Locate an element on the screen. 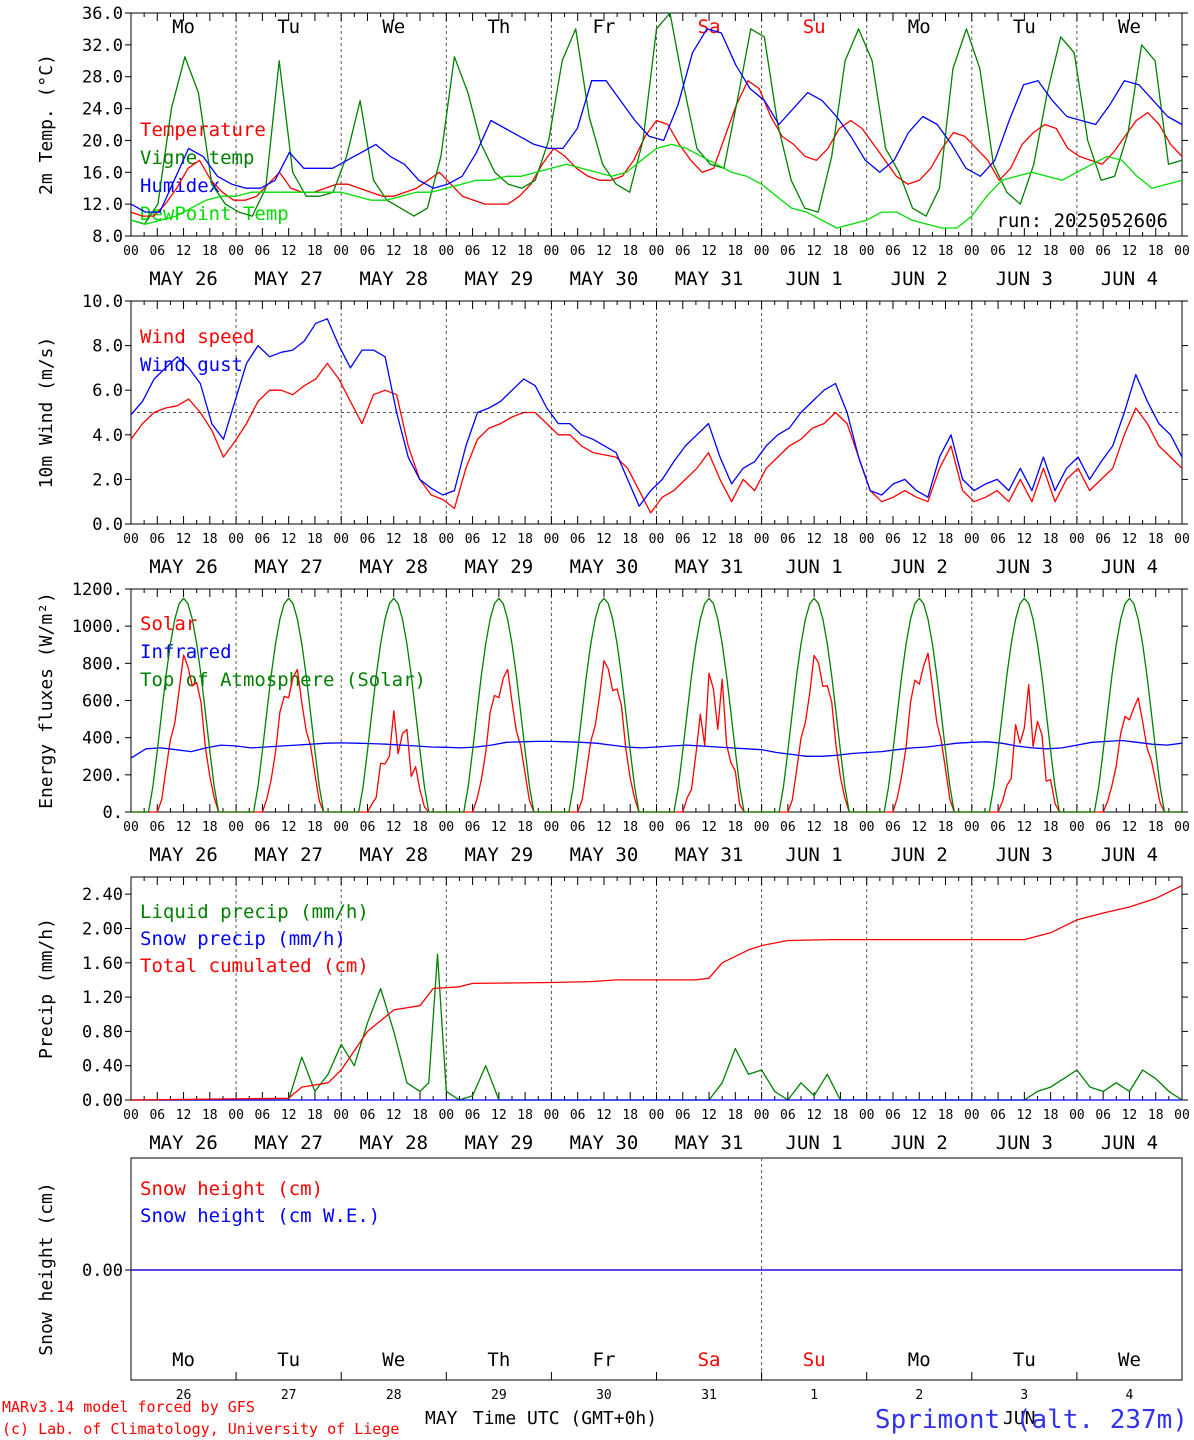 The image size is (1194, 1440). y-tick-label: 4.0 is located at coordinates (107, 436).